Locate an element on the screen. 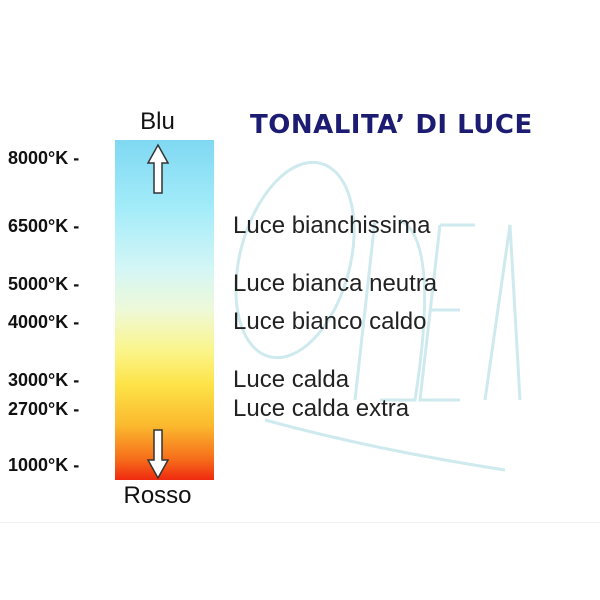  tick-label-1000: 1000°K - is located at coordinates (44, 465).